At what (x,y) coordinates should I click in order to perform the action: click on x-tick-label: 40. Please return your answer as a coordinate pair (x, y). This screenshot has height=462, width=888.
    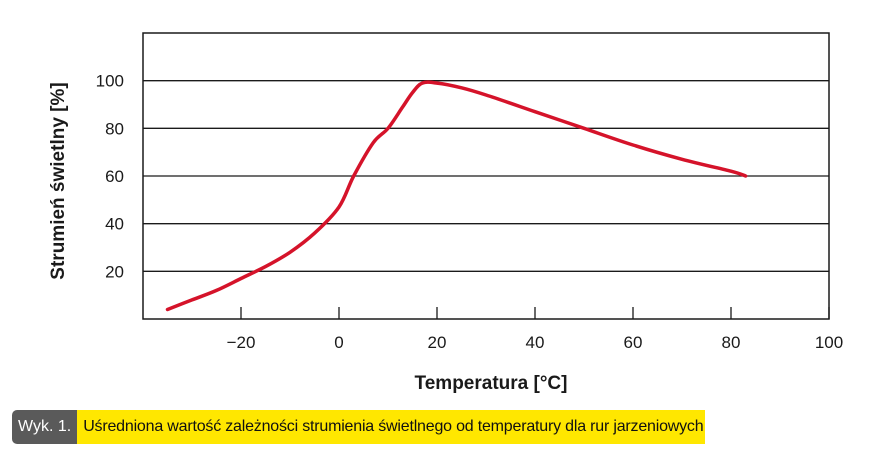
    Looking at the image, I should click on (535, 342).